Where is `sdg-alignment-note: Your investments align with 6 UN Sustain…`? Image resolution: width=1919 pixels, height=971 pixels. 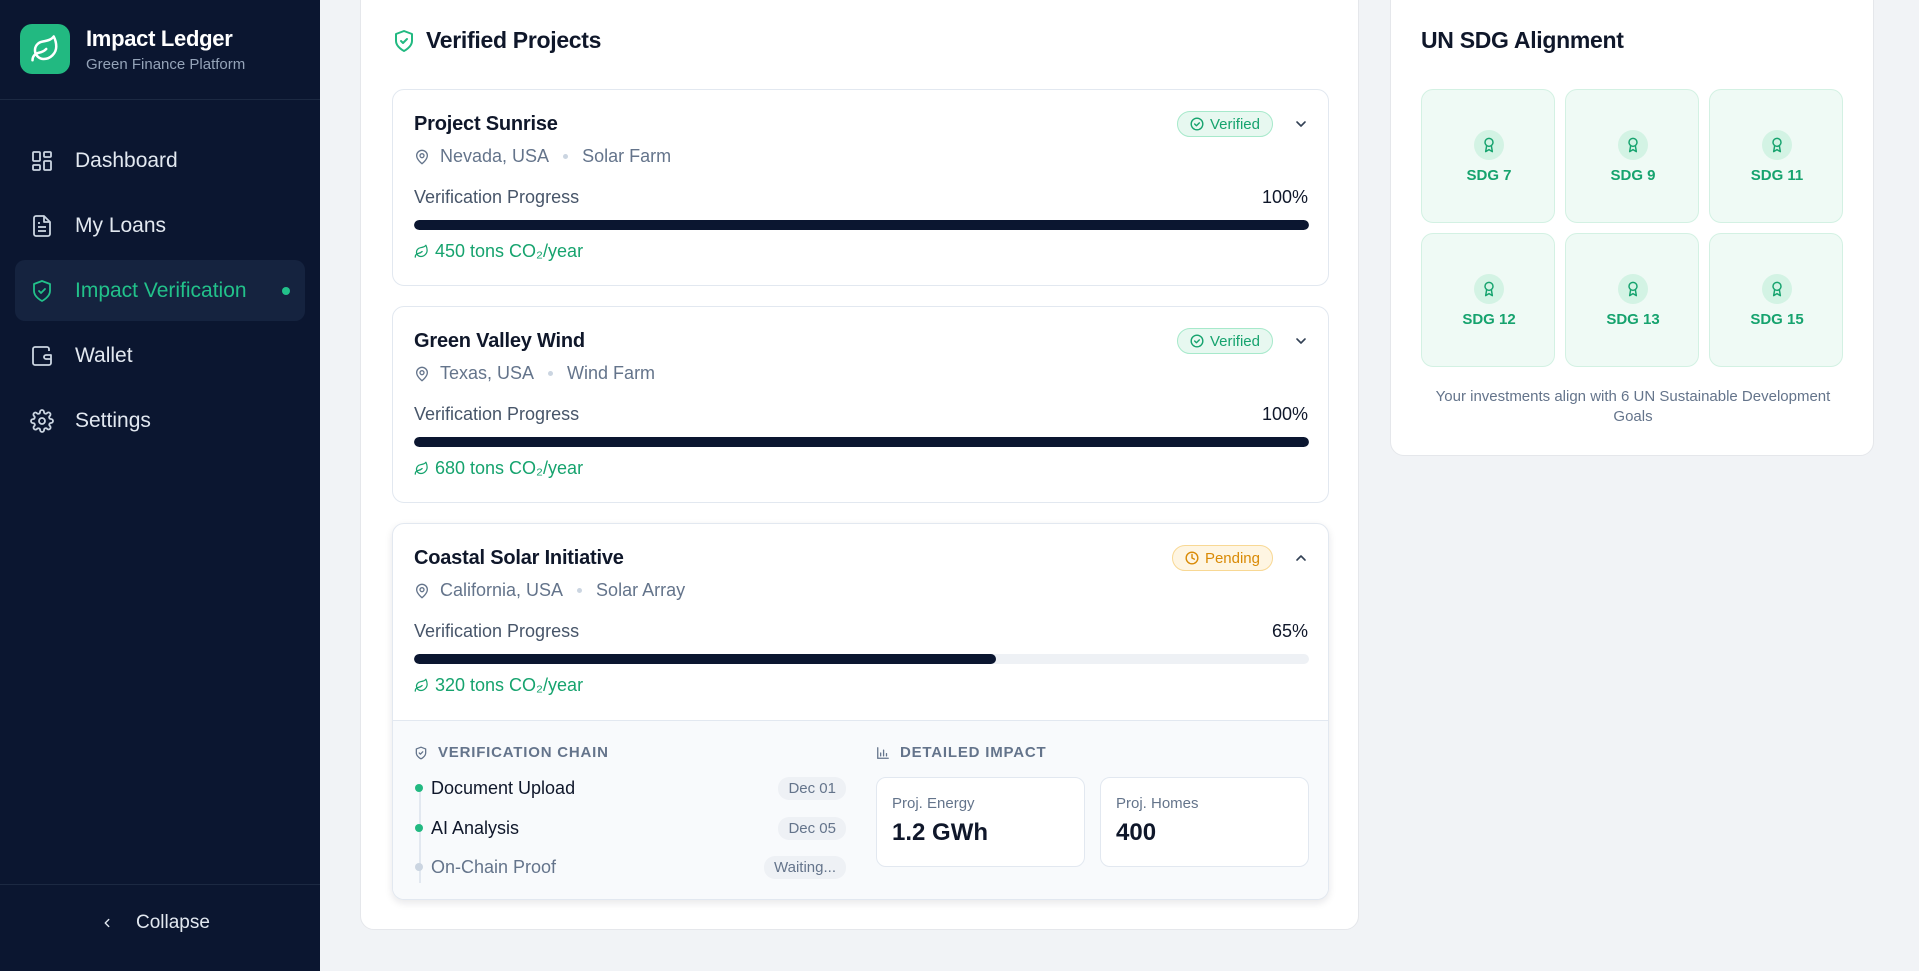
sdg-alignment-note: Your investments align with 6 UN Sustain… is located at coordinates (1633, 406).